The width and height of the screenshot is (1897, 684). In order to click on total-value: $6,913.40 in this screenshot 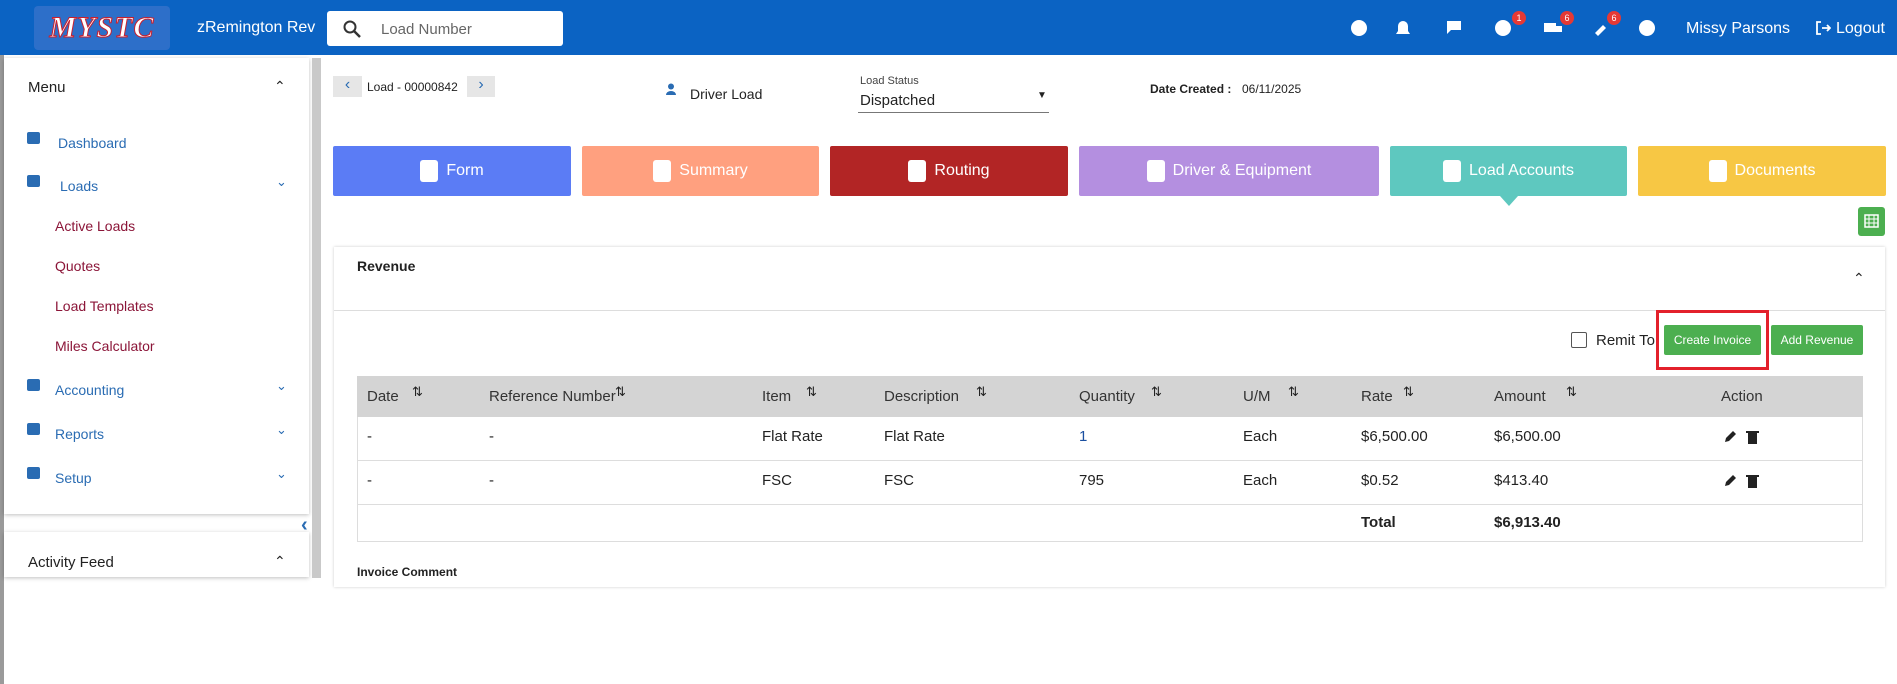, I will do `click(1527, 522)`.